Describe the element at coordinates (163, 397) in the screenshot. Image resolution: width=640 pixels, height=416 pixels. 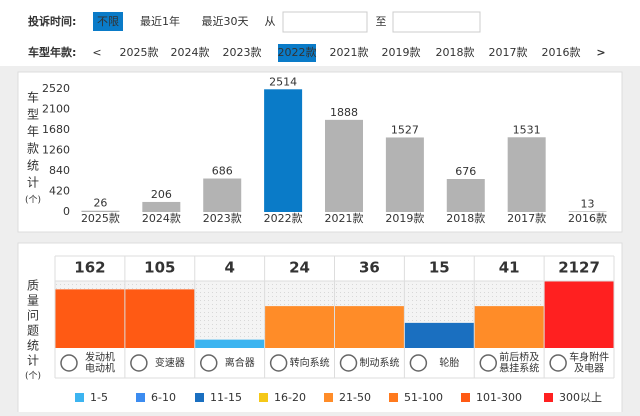
I see `legend-label: 6-10` at that location.